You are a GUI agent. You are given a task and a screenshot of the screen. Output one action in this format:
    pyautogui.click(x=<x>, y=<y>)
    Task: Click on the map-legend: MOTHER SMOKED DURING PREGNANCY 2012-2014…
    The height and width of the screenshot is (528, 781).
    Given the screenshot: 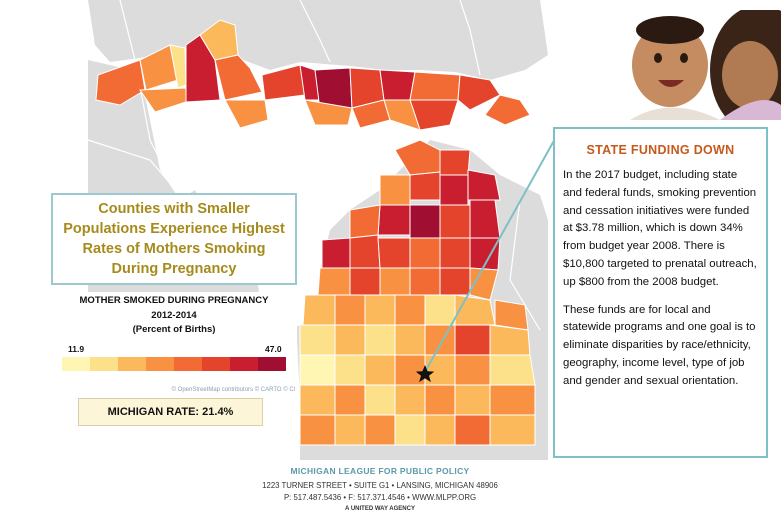 What is the action you would take?
    pyautogui.click(x=174, y=345)
    